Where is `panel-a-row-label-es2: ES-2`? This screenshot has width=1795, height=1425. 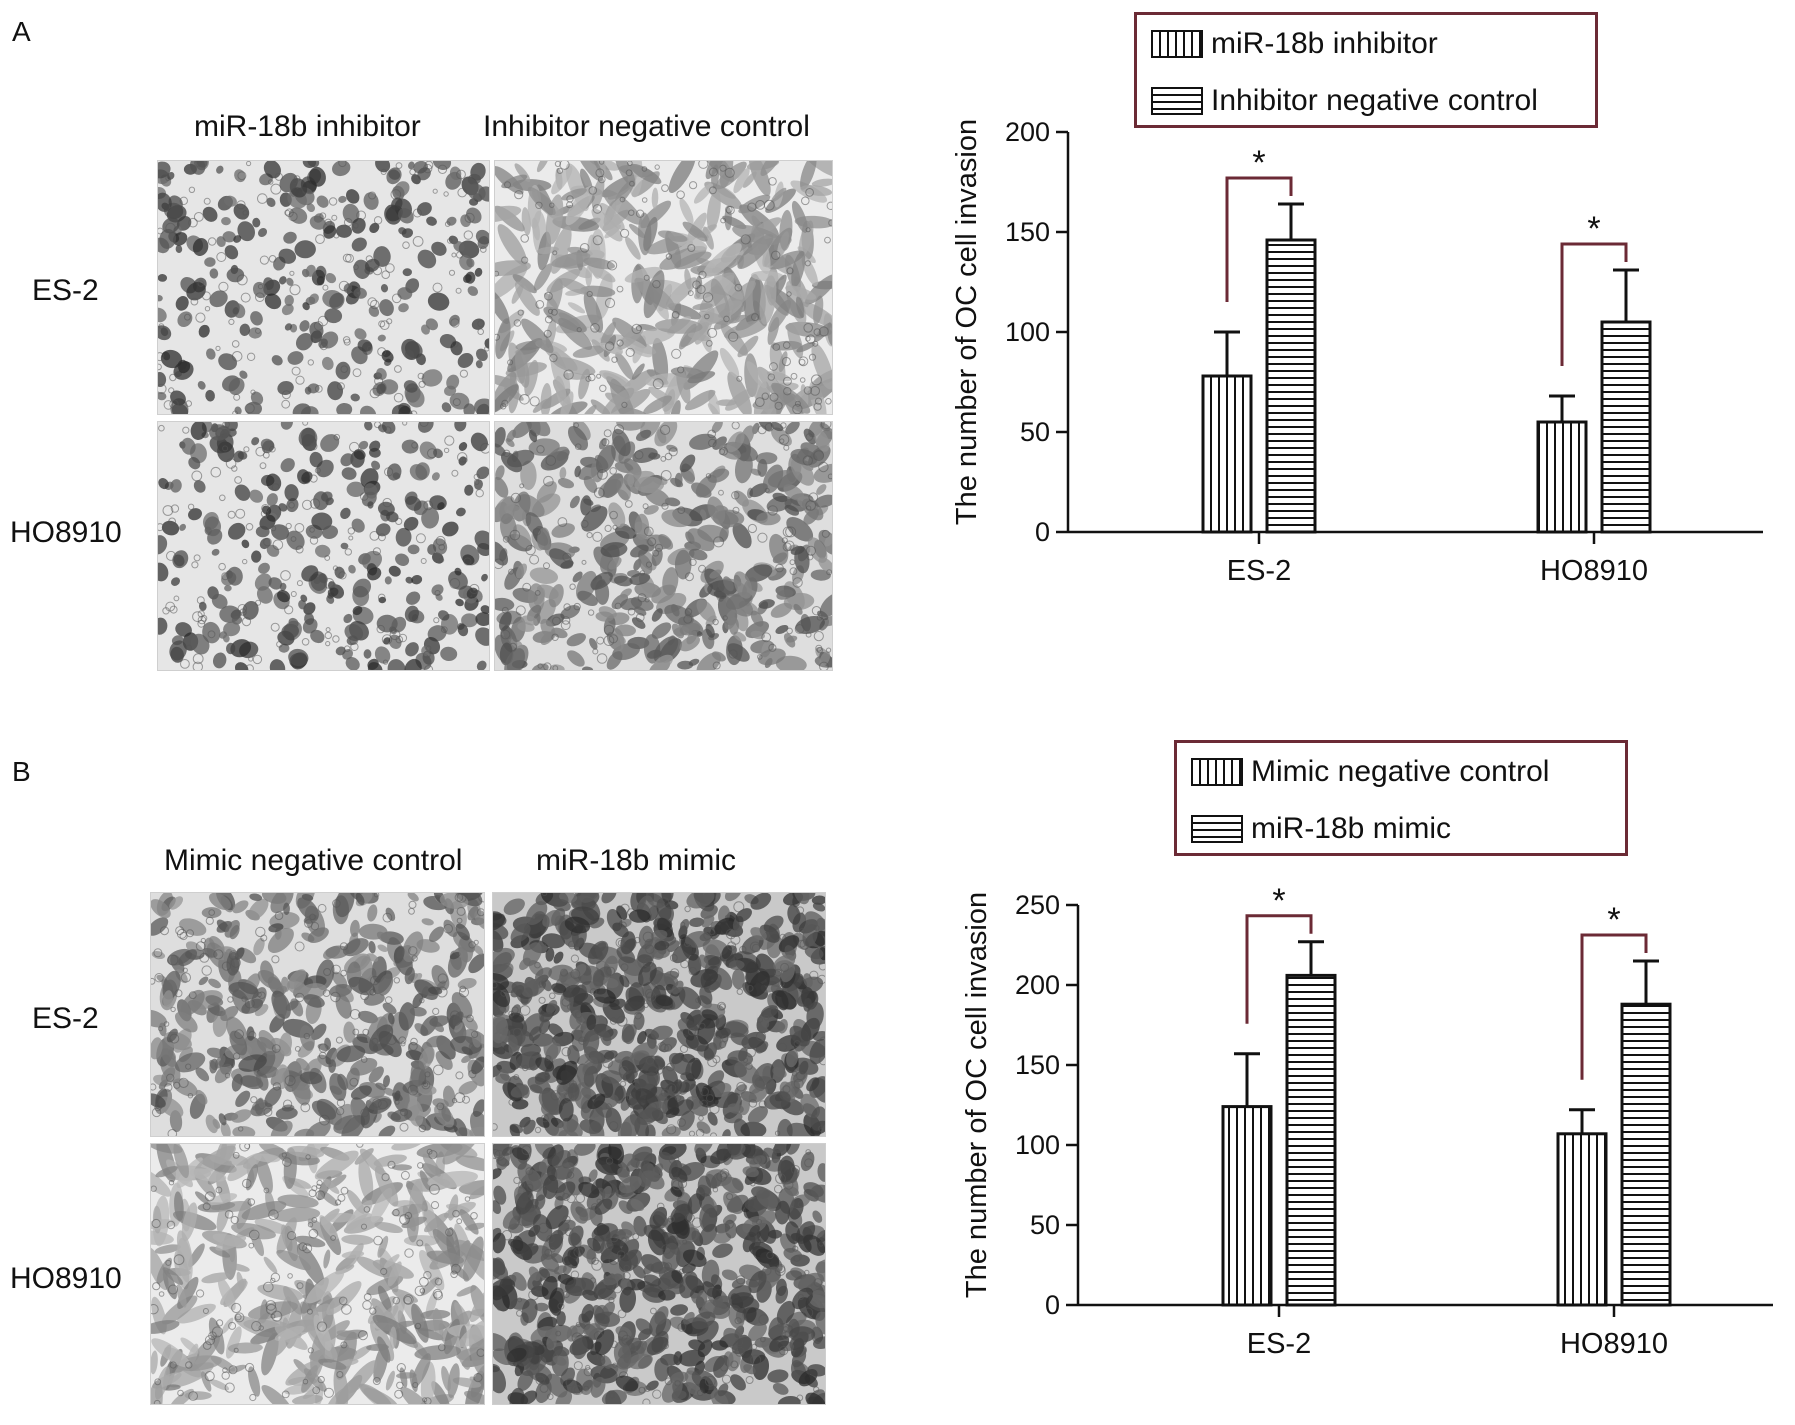 panel-a-row-label-es2: ES-2 is located at coordinates (65, 290).